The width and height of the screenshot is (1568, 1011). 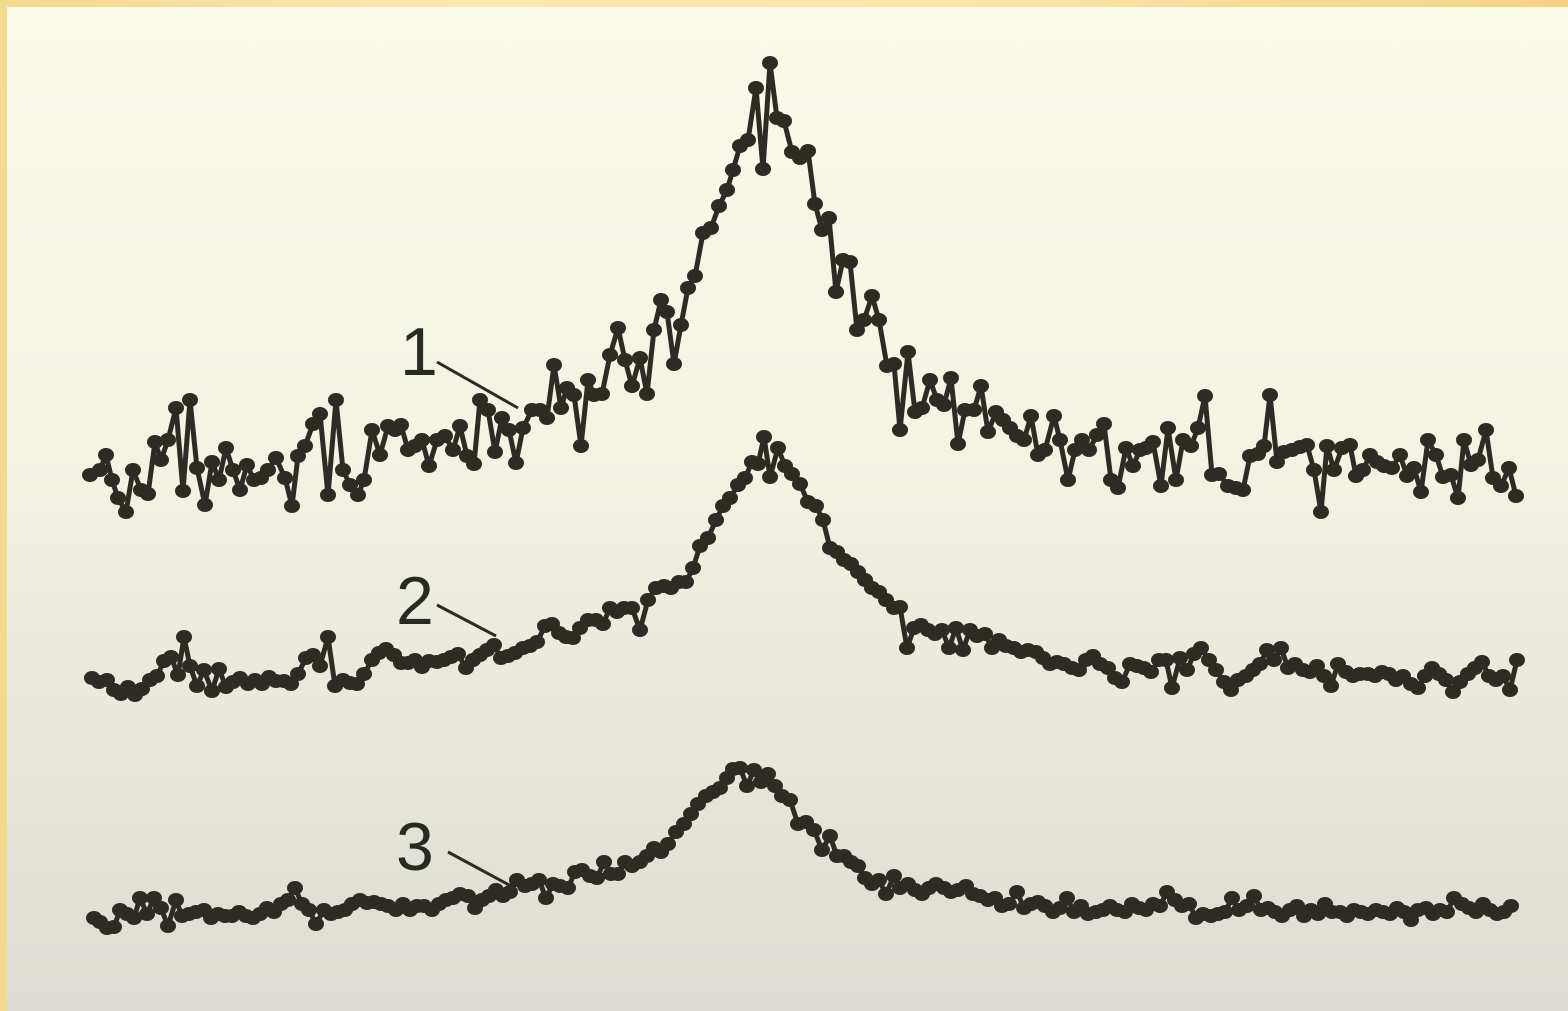 What do you see at coordinates (457, 601) in the screenshot?
I see `curve-labels: 1 2 3` at bounding box center [457, 601].